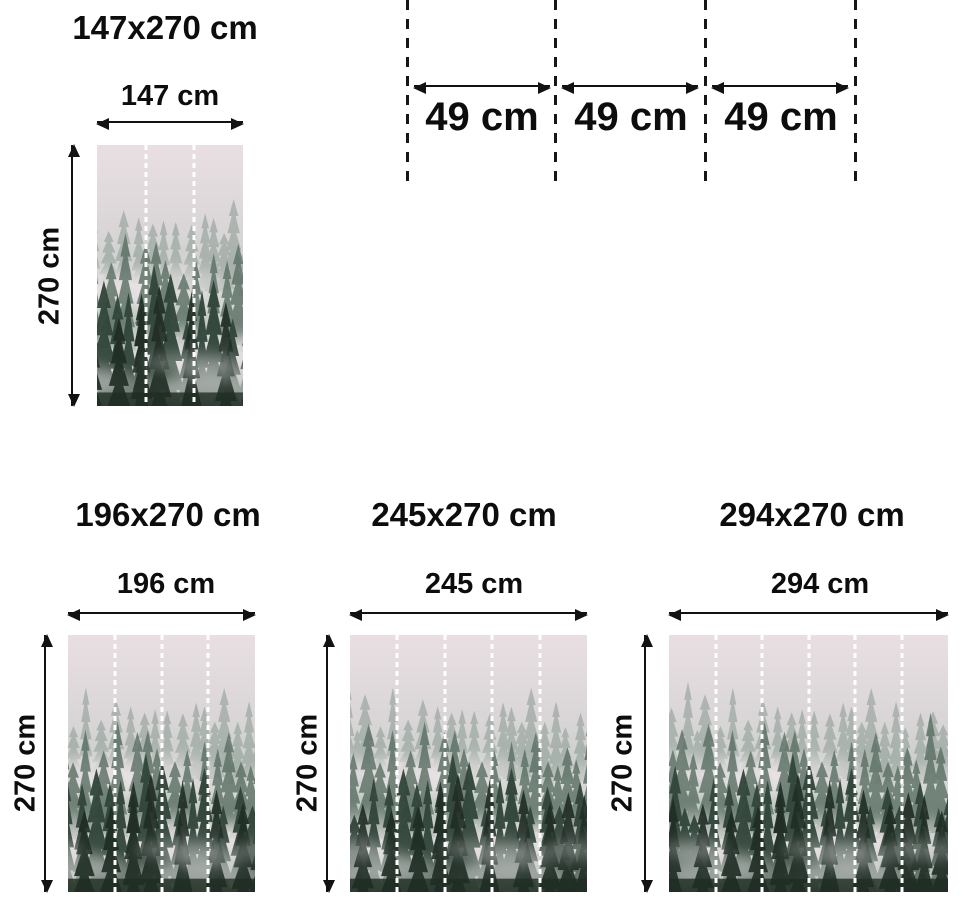 Image resolution: width=970 pixels, height=910 pixels. I want to click on width-dimension-label: 245 cm, so click(474, 584).